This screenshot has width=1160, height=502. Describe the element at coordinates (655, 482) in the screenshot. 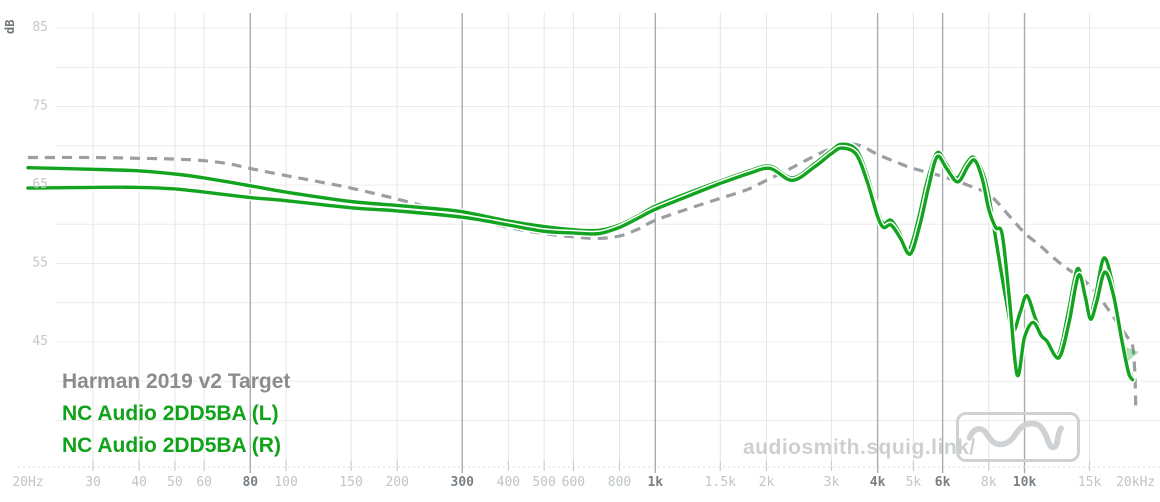

I see `freq-tick-label: 1k` at that location.